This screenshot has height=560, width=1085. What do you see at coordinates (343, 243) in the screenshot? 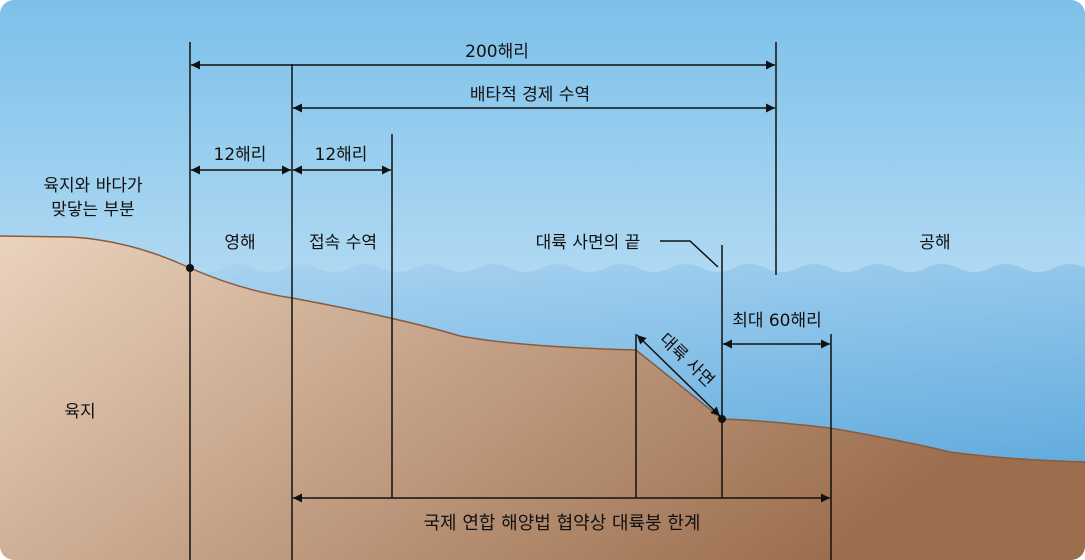
I see `label-contiguous-zone: 접속 수역` at bounding box center [343, 243].